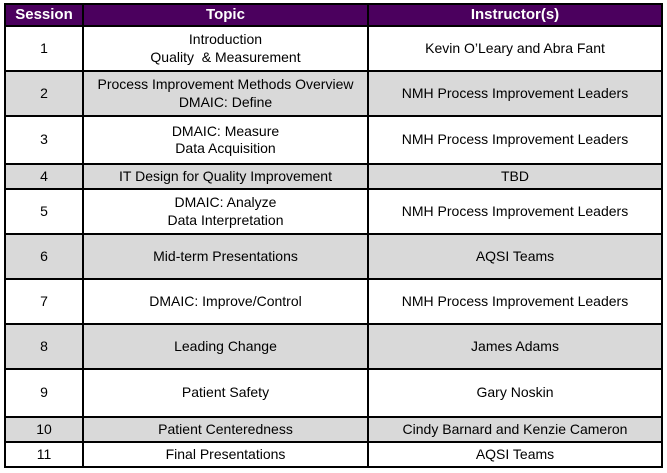 This screenshot has width=667, height=473. What do you see at coordinates (44, 454) in the screenshot?
I see `session-number: 11` at bounding box center [44, 454].